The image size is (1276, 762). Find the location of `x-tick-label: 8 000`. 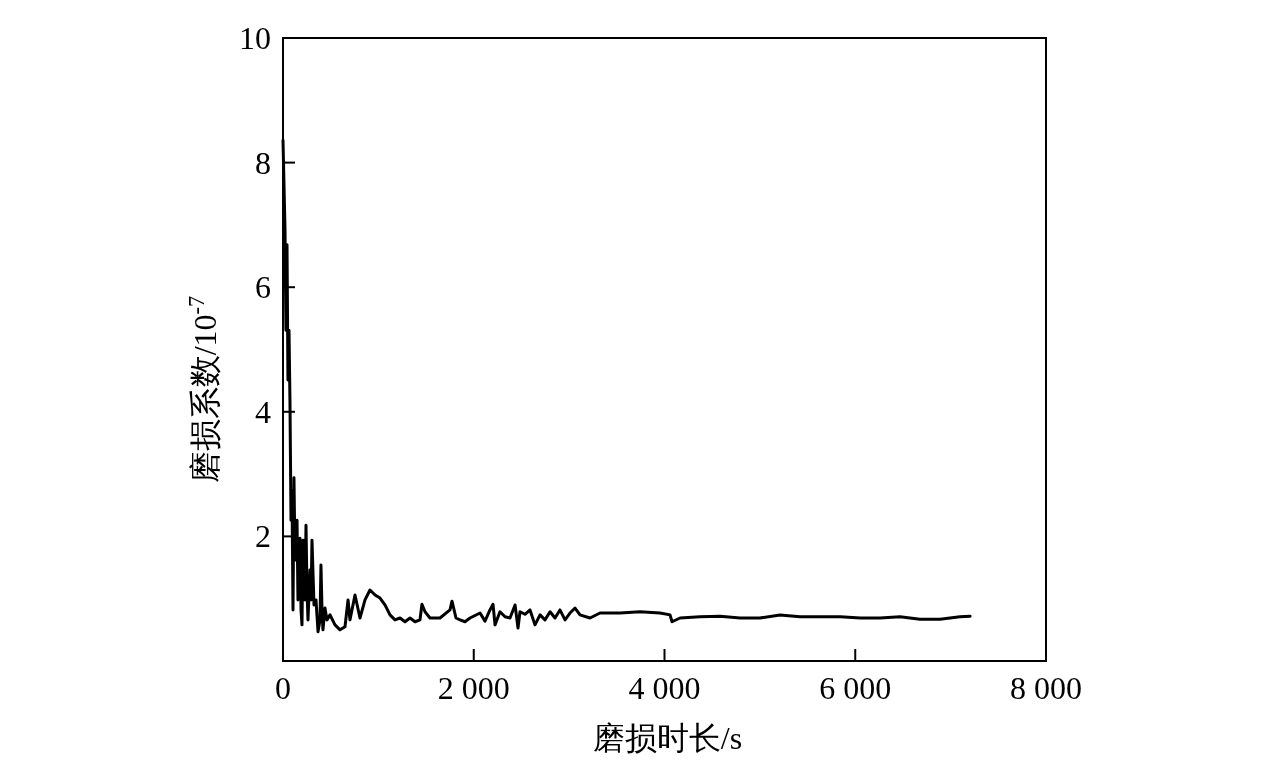

x-tick-label: 8 000 is located at coordinates (1046, 688).